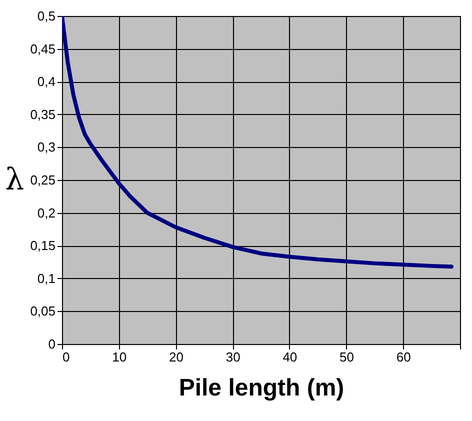  Describe the element at coordinates (290, 357) in the screenshot. I see `x-tick-label: 40` at that location.